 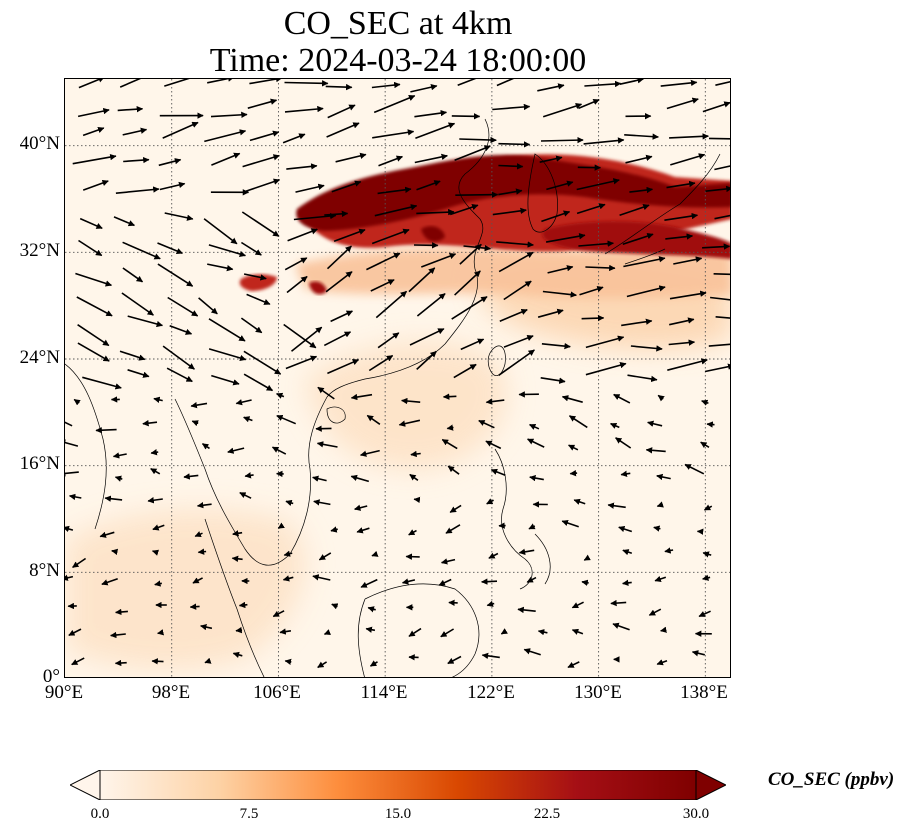 What do you see at coordinates (44, 570) in the screenshot?
I see `y-tick-label: 8°N` at bounding box center [44, 570].